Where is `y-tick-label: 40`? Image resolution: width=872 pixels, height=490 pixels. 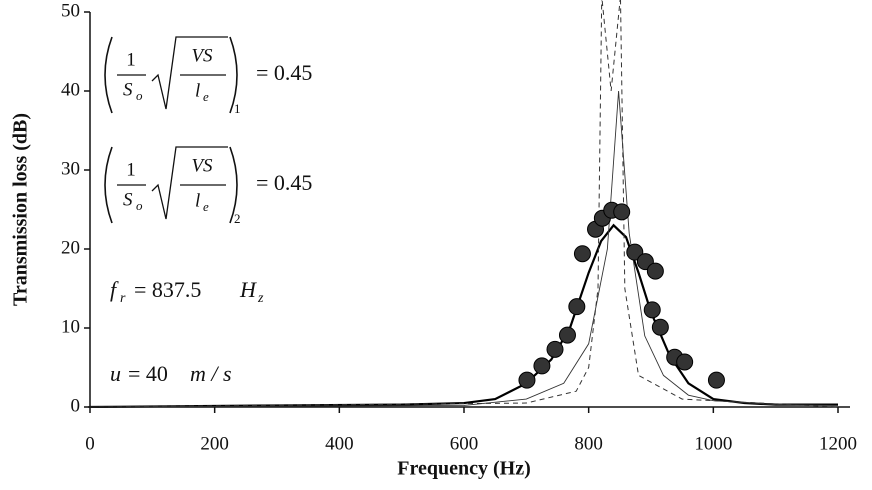 y-tick-label: 40 is located at coordinates (70, 89).